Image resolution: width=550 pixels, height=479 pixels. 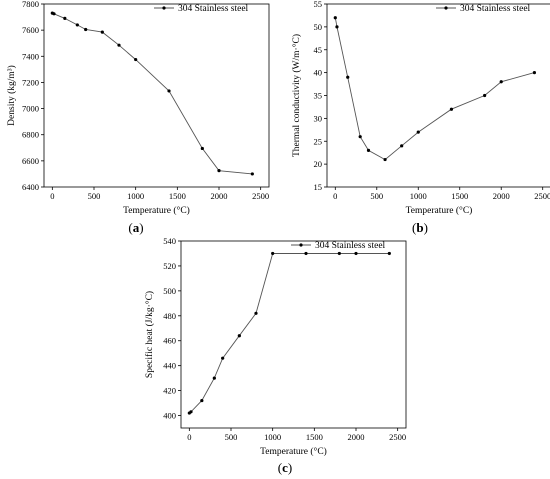 What do you see at coordinates (169, 366) in the screenshot?
I see `y-tick-label: 440` at bounding box center [169, 366].